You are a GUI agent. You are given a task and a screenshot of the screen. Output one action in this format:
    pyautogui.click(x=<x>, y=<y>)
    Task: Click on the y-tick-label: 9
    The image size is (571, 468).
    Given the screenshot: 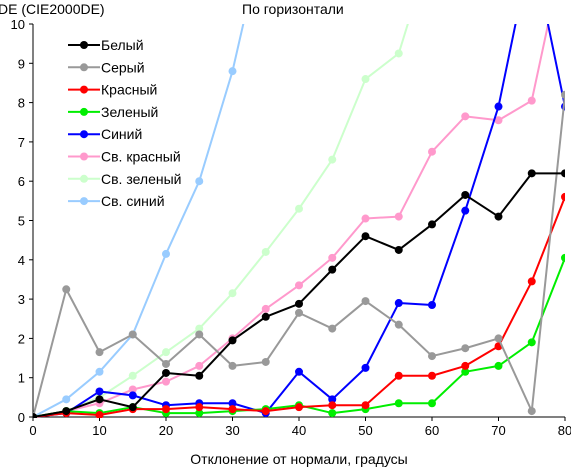 What is the action you would take?
    pyautogui.click(x=21, y=63)
    